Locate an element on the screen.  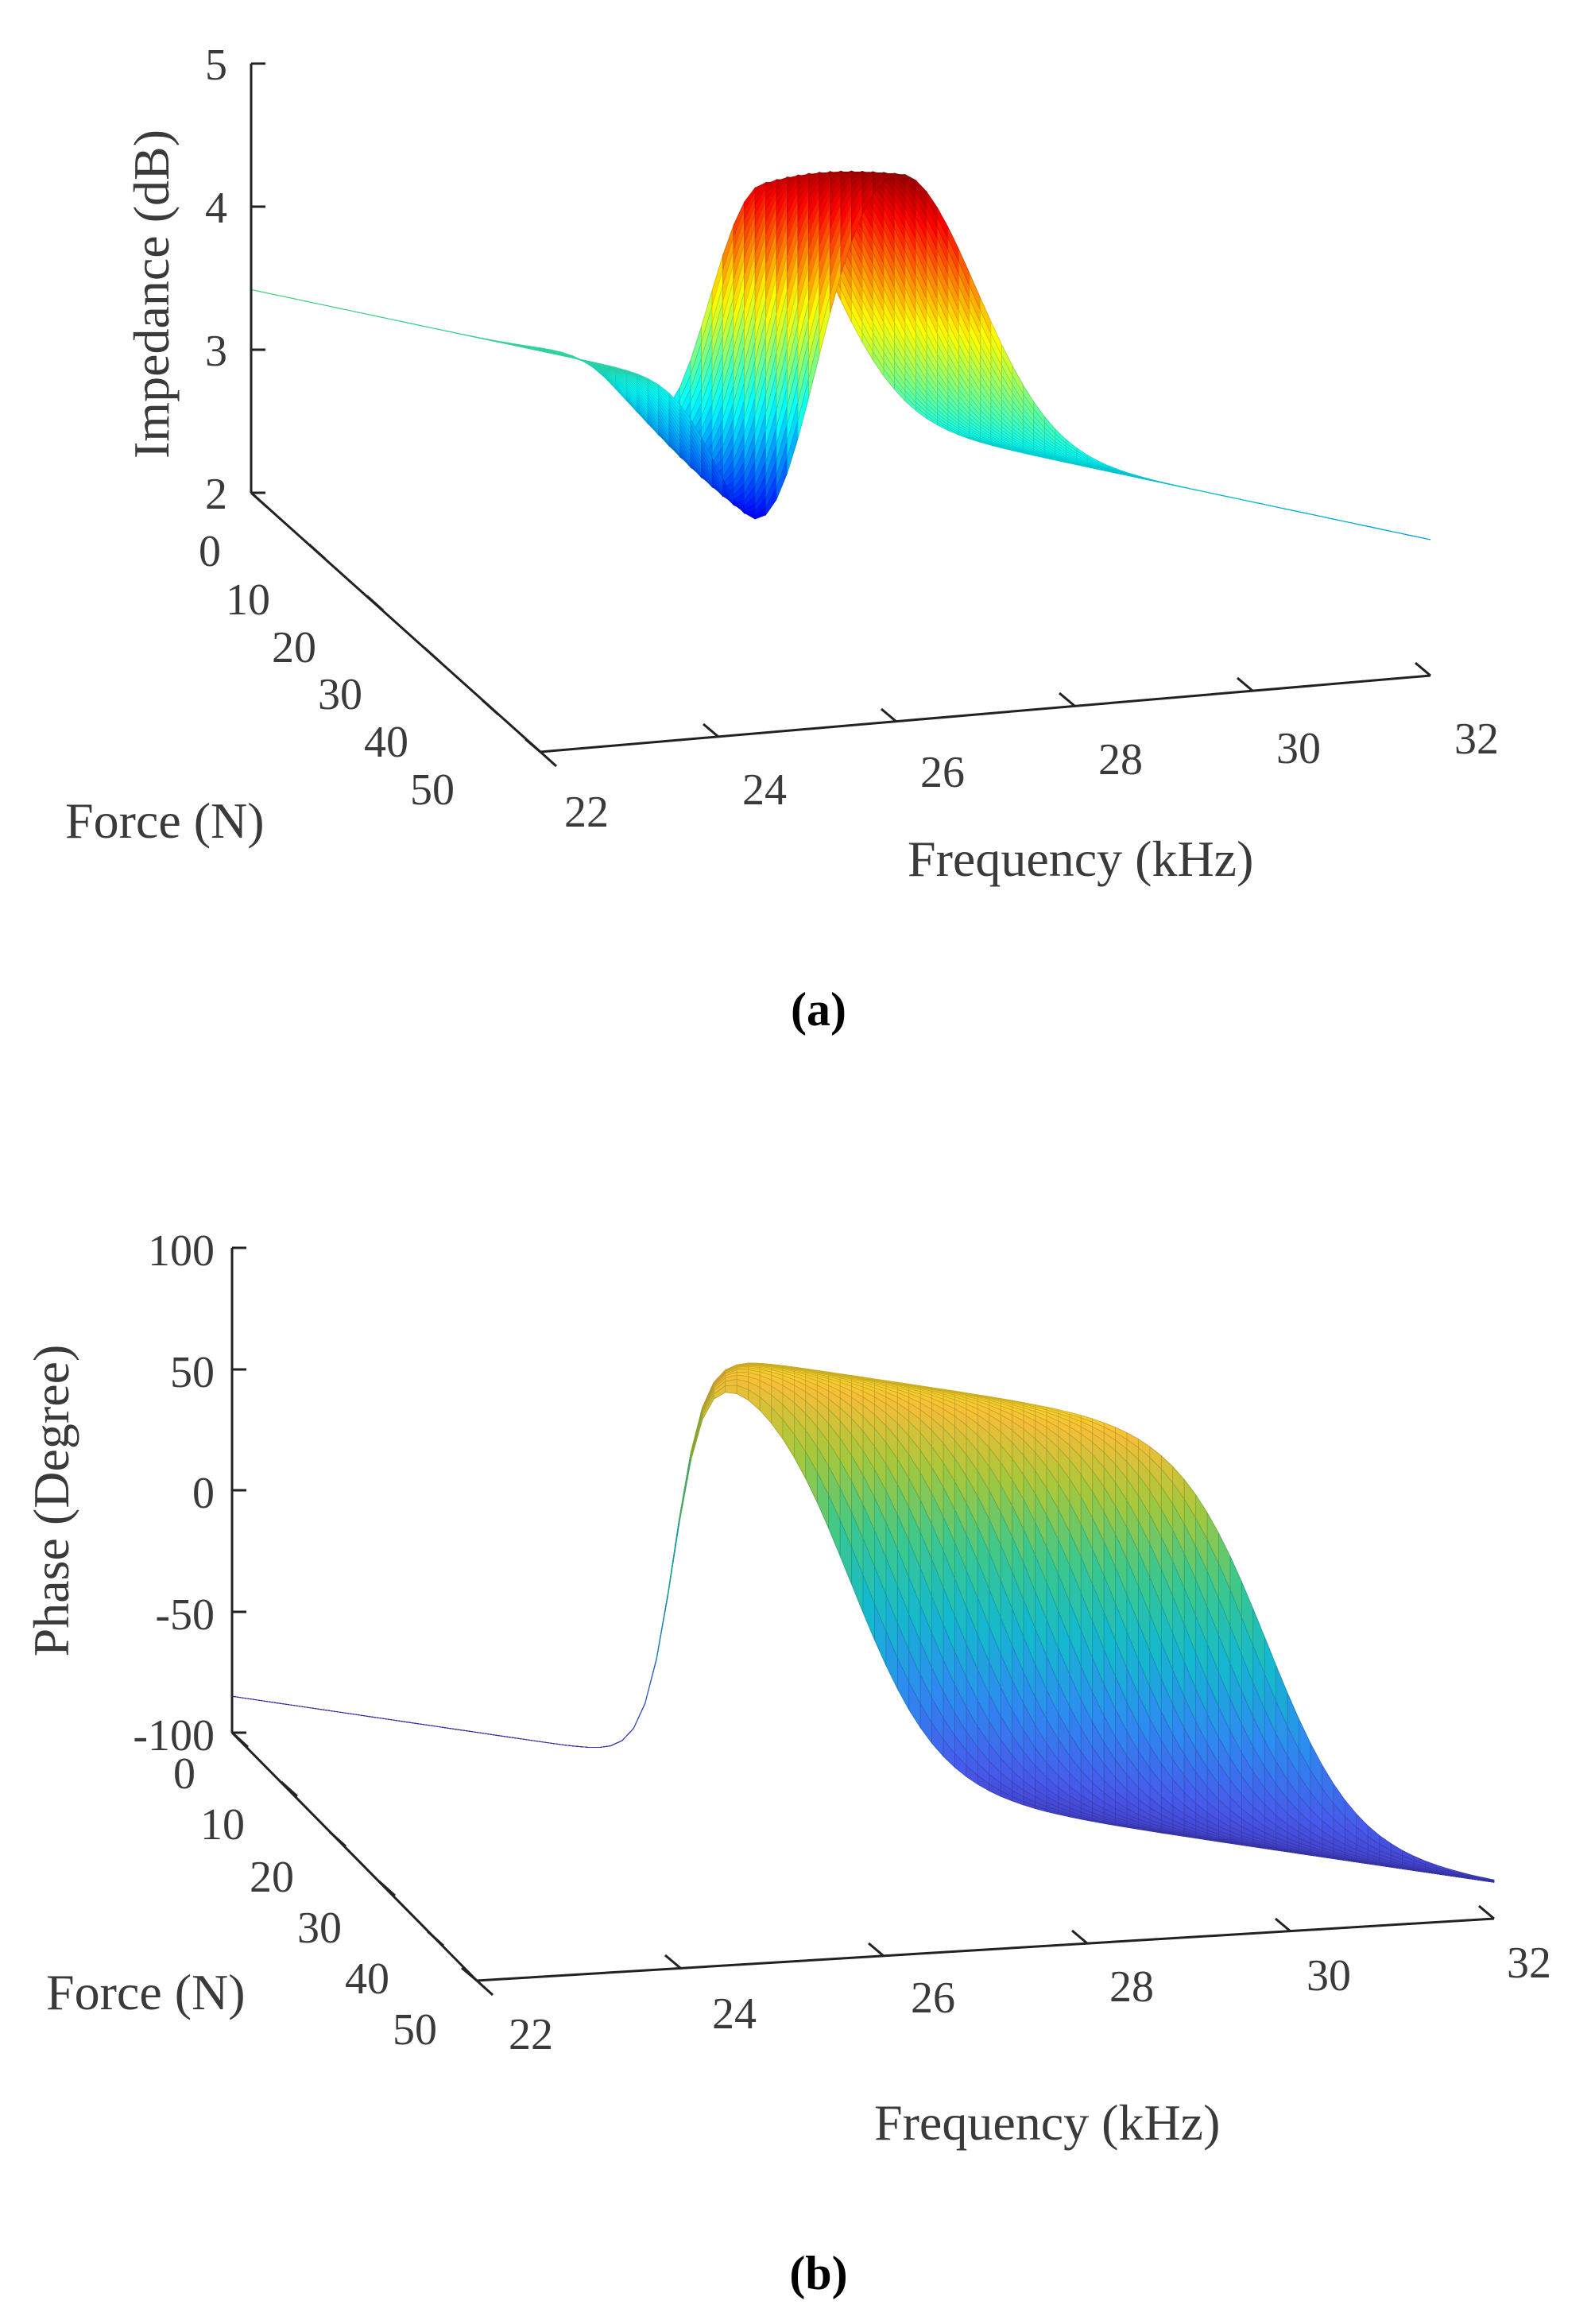
z-tick-label: 5 is located at coordinates (216, 65).